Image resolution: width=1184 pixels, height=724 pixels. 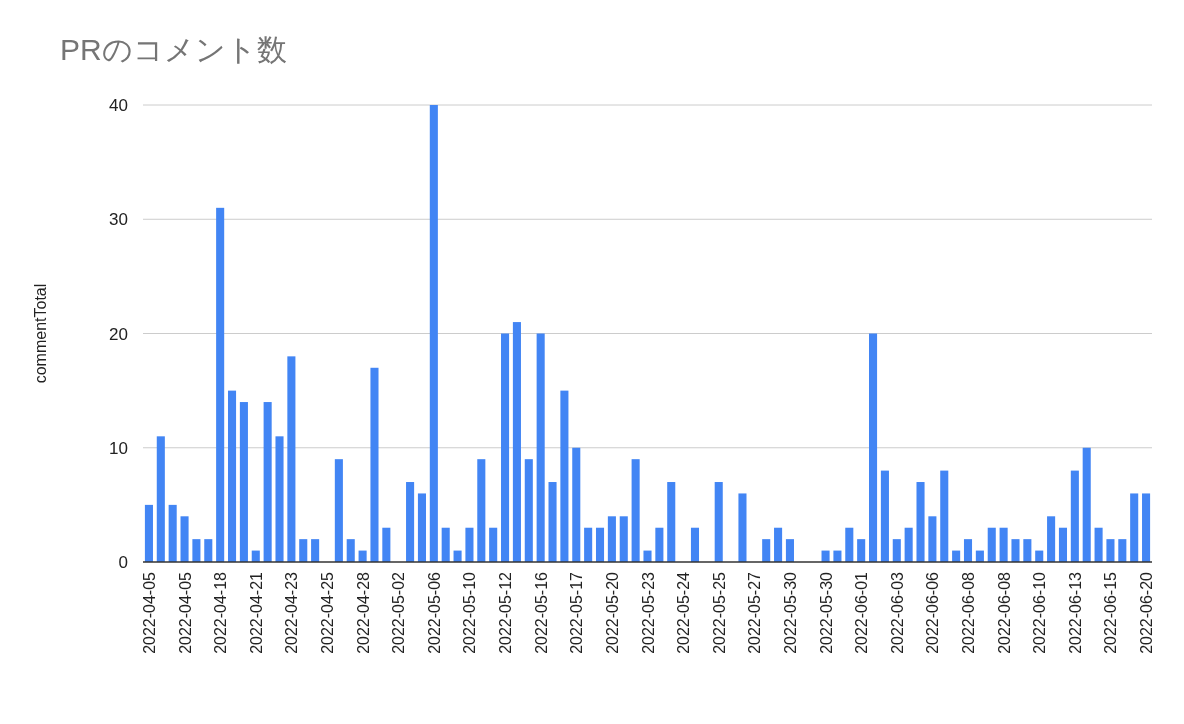 I want to click on y-tick-label: 10, so click(x=118, y=448).